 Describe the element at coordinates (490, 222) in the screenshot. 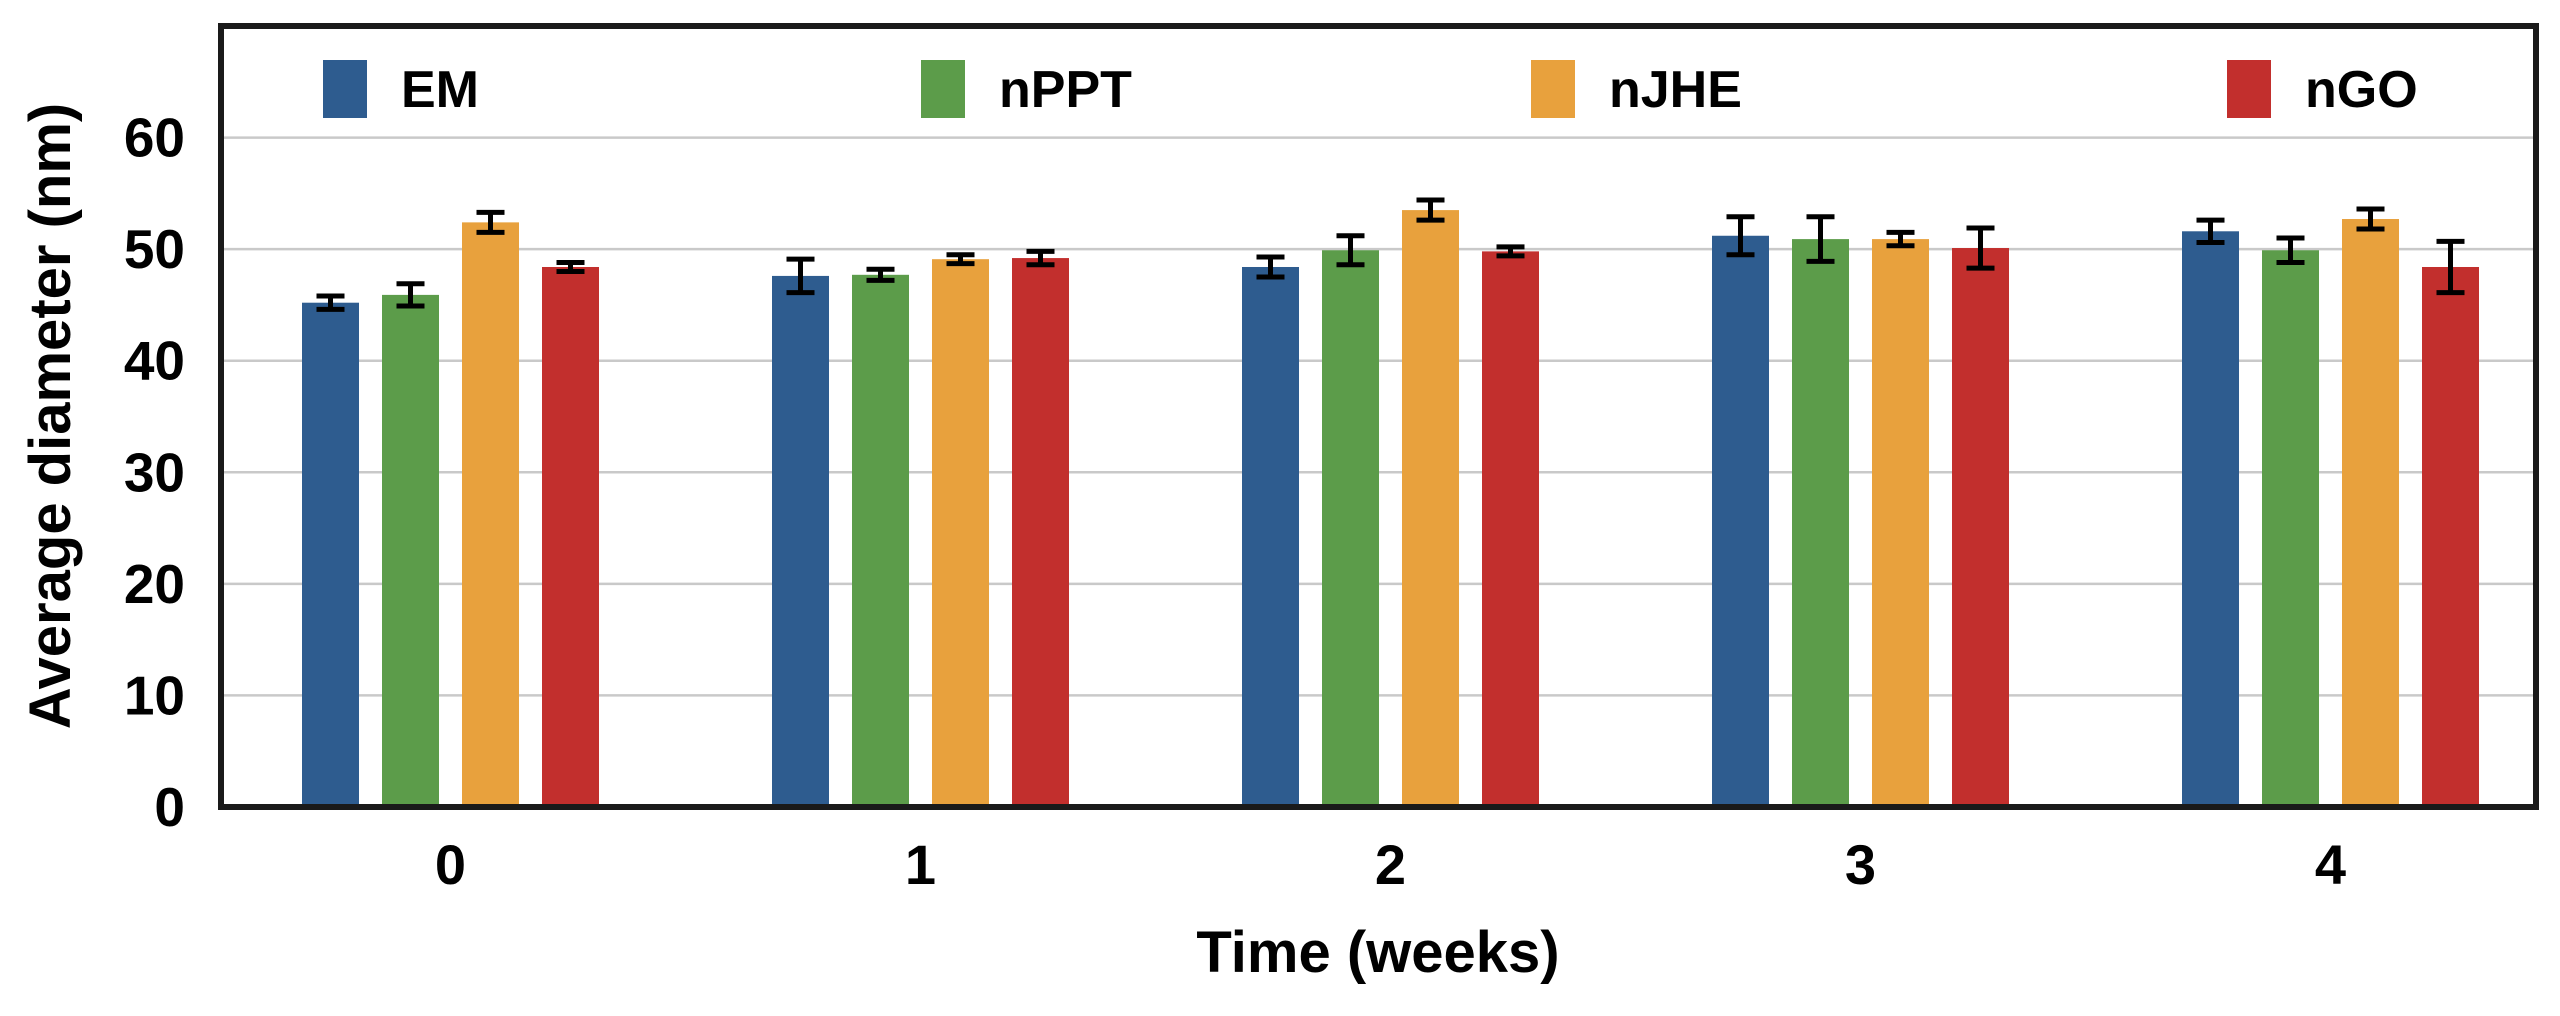

I see `error-bar-nJHE-week0` at that location.